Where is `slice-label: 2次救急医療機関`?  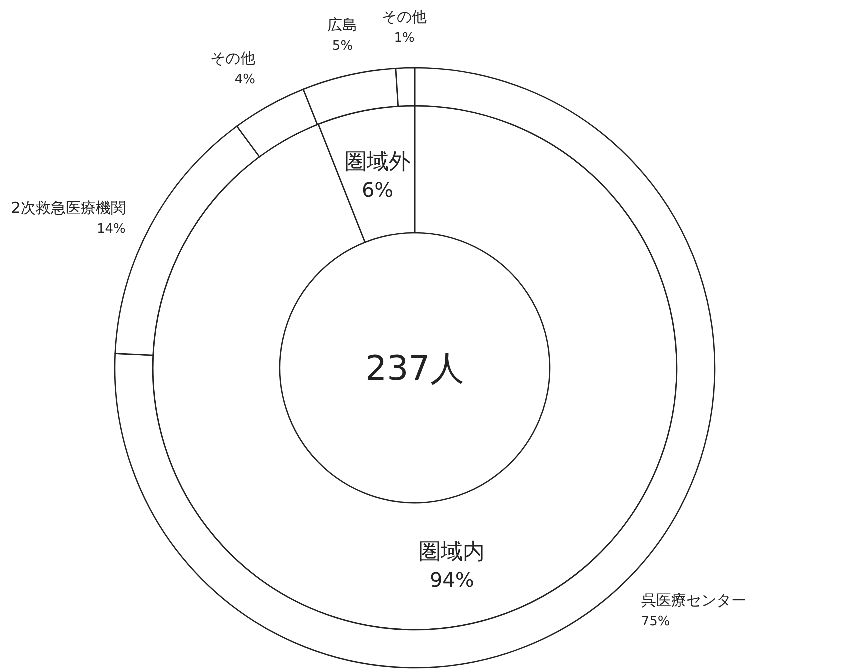 slice-label: 2次救急医療機関 is located at coordinates (68, 208).